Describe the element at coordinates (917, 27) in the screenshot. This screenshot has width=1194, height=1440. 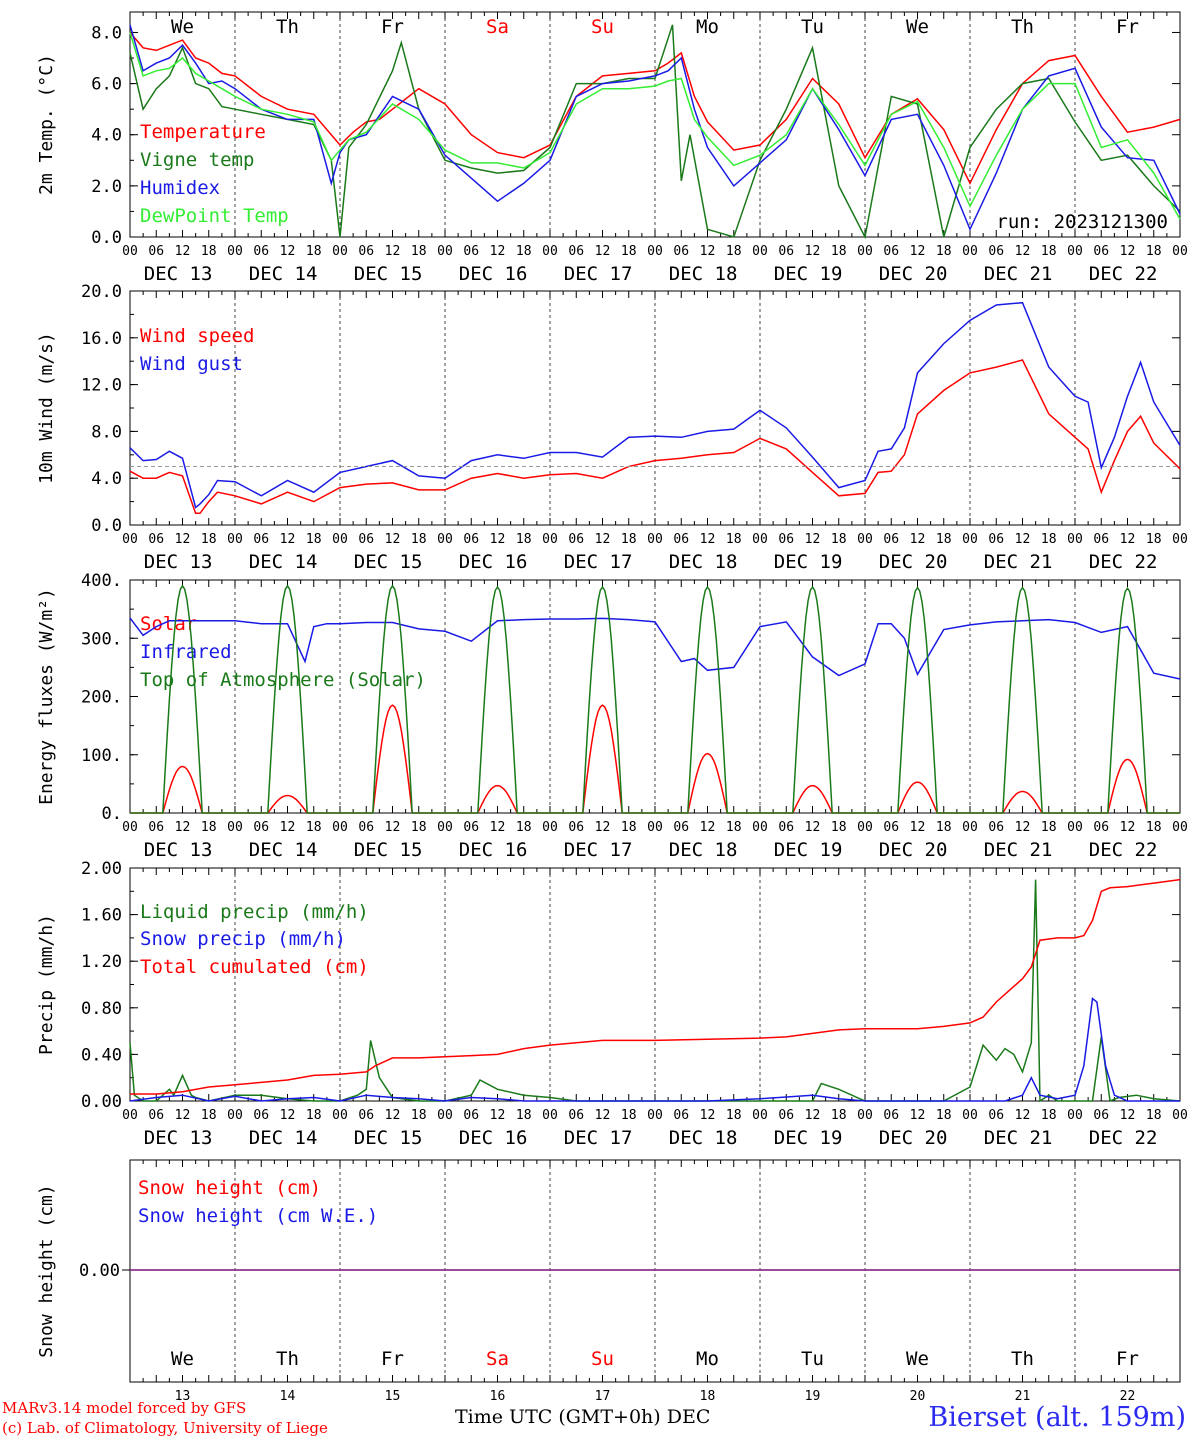
I see `top-day-abbr: We` at that location.